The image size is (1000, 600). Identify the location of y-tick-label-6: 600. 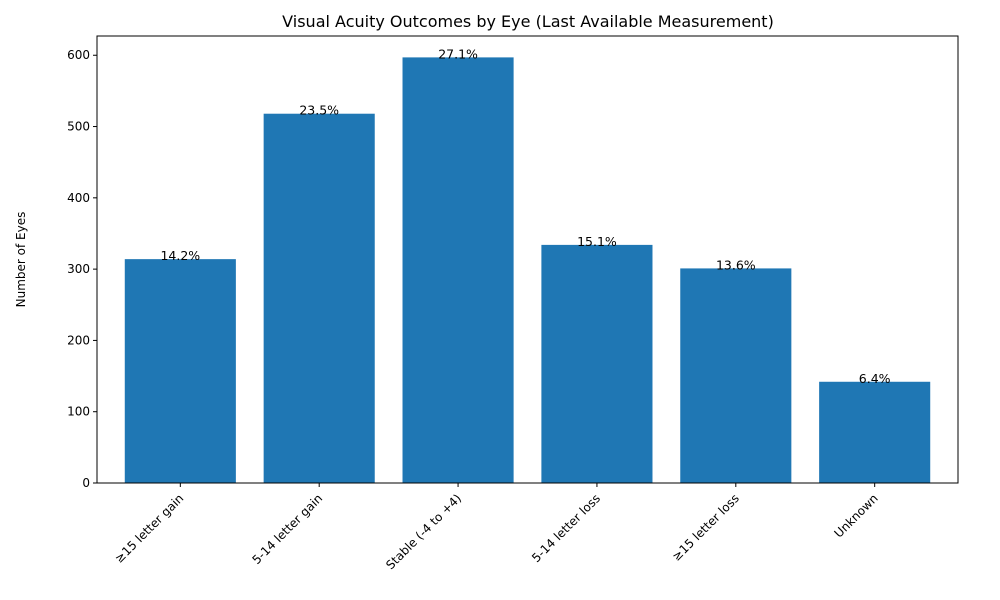
(78, 55).